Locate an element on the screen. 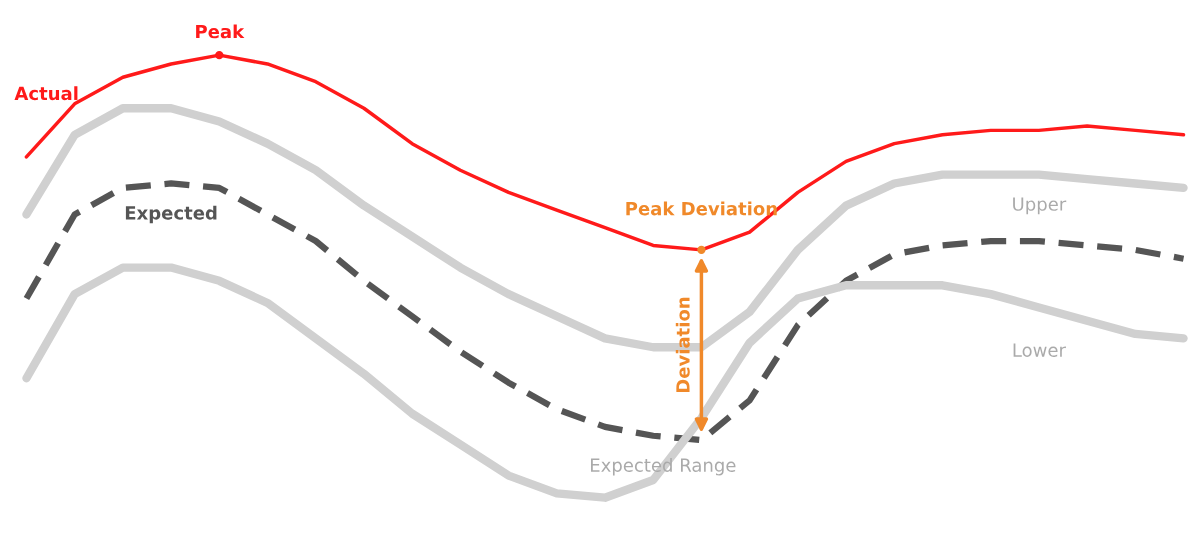  annotation: Peak Deviation is located at coordinates (701, 208).